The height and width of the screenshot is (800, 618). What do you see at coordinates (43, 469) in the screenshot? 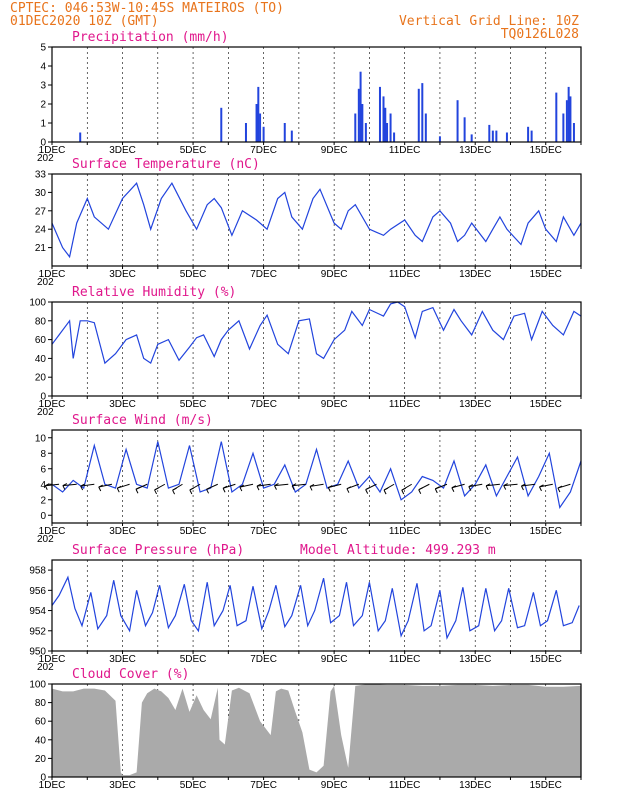
I see `y-tick-label: 6` at bounding box center [43, 469].